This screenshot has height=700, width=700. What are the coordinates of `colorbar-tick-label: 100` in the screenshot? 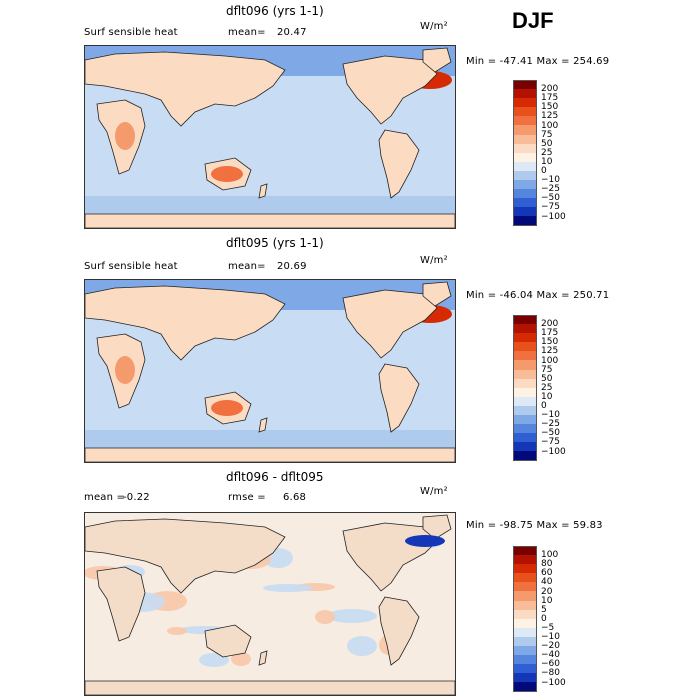 It's located at (550, 555).